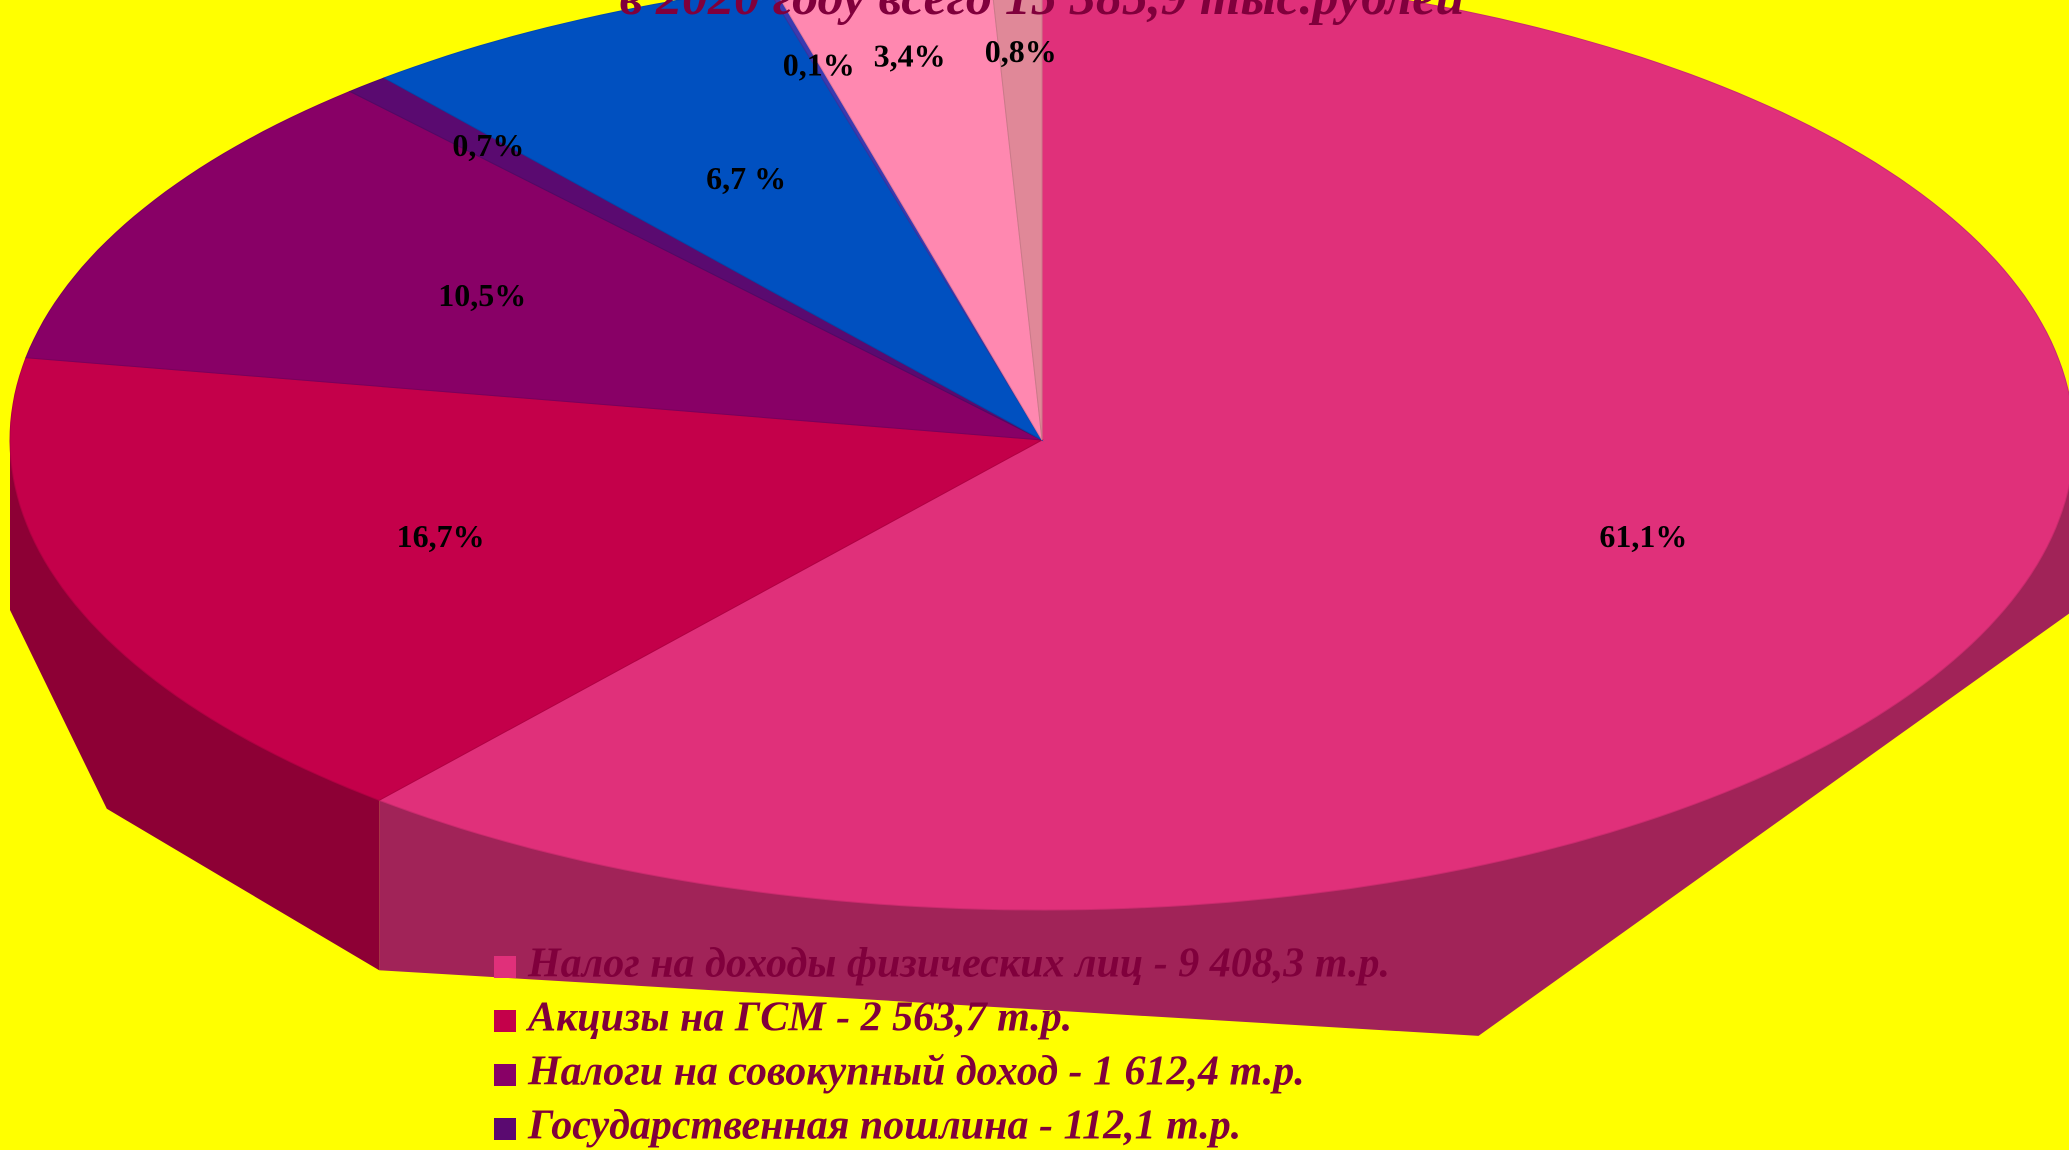 The width and height of the screenshot is (2069, 1150). Describe the element at coordinates (798, 1018) in the screenshot. I see `legend-label: Акцизы на ГСМ - 2 563,7 т.р.` at that location.